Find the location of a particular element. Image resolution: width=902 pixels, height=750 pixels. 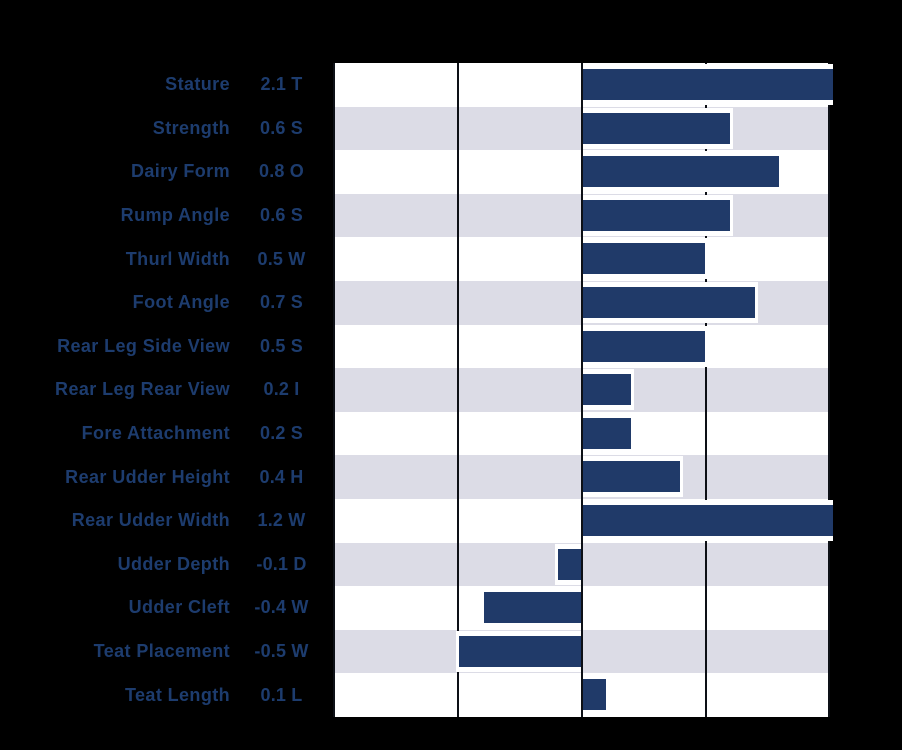

trait-name-label: Rear Udder Width is located at coordinates (150, 520).